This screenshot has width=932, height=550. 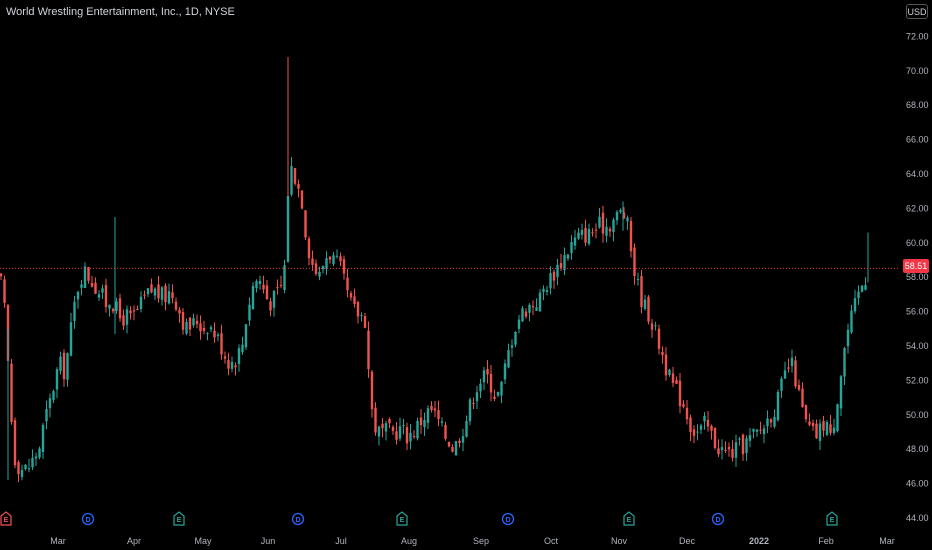 I want to click on x-tick-label: Oct, so click(x=551, y=541).